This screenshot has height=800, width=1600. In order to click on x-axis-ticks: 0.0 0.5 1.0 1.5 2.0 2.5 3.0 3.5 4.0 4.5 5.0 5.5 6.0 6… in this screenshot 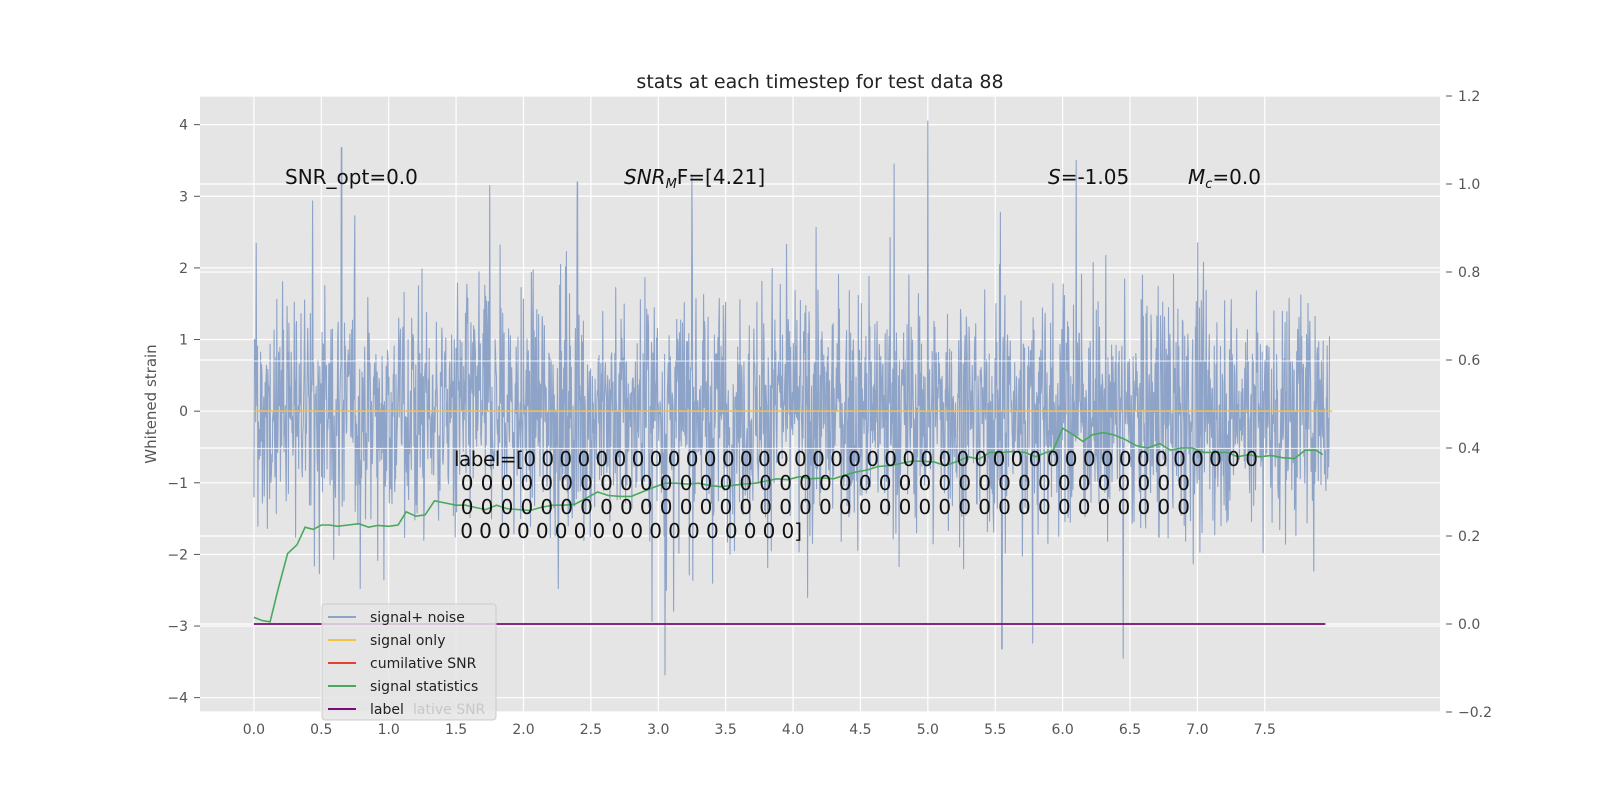, I will do `click(759, 730)`.